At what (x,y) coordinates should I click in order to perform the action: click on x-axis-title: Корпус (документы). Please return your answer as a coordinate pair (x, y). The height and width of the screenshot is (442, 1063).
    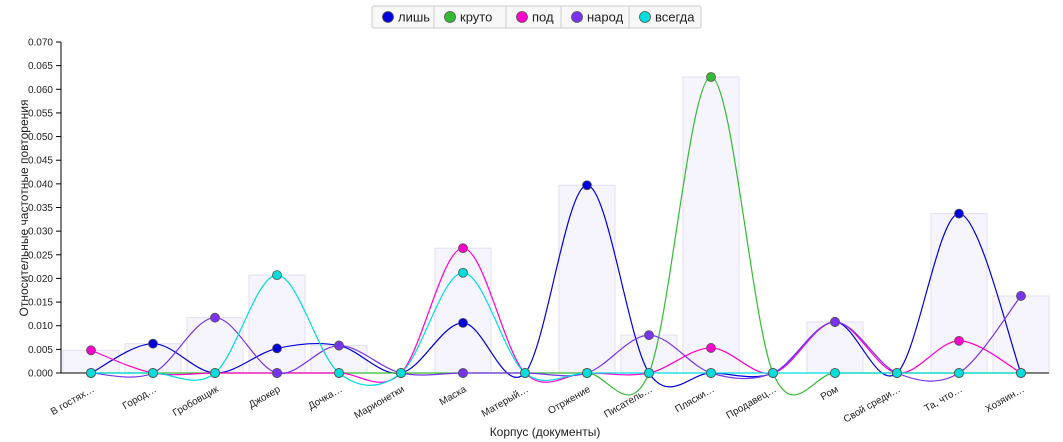
    Looking at the image, I should click on (545, 432).